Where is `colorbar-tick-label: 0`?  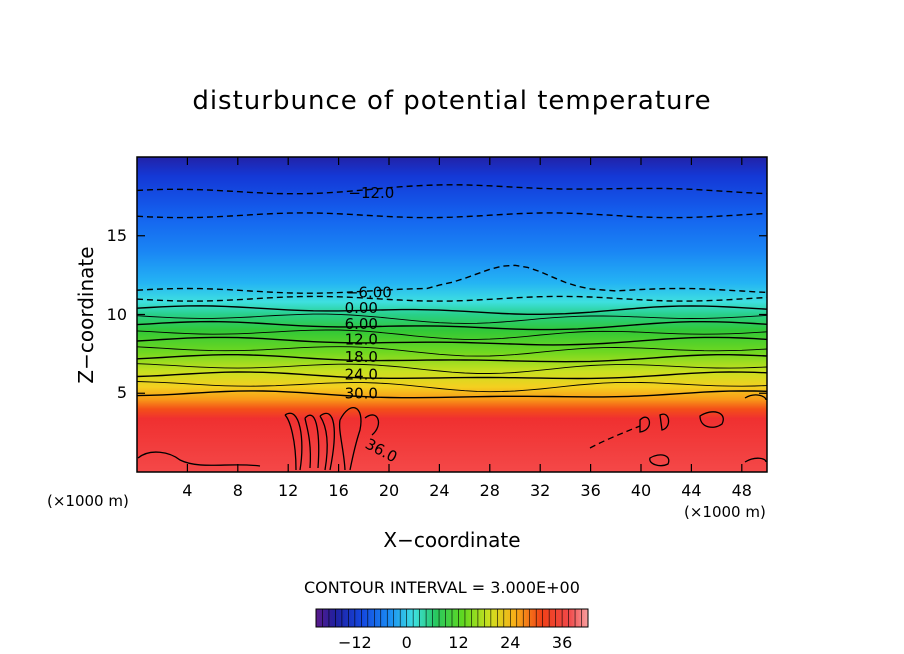
colorbar-tick-label: 0 is located at coordinates (406, 642).